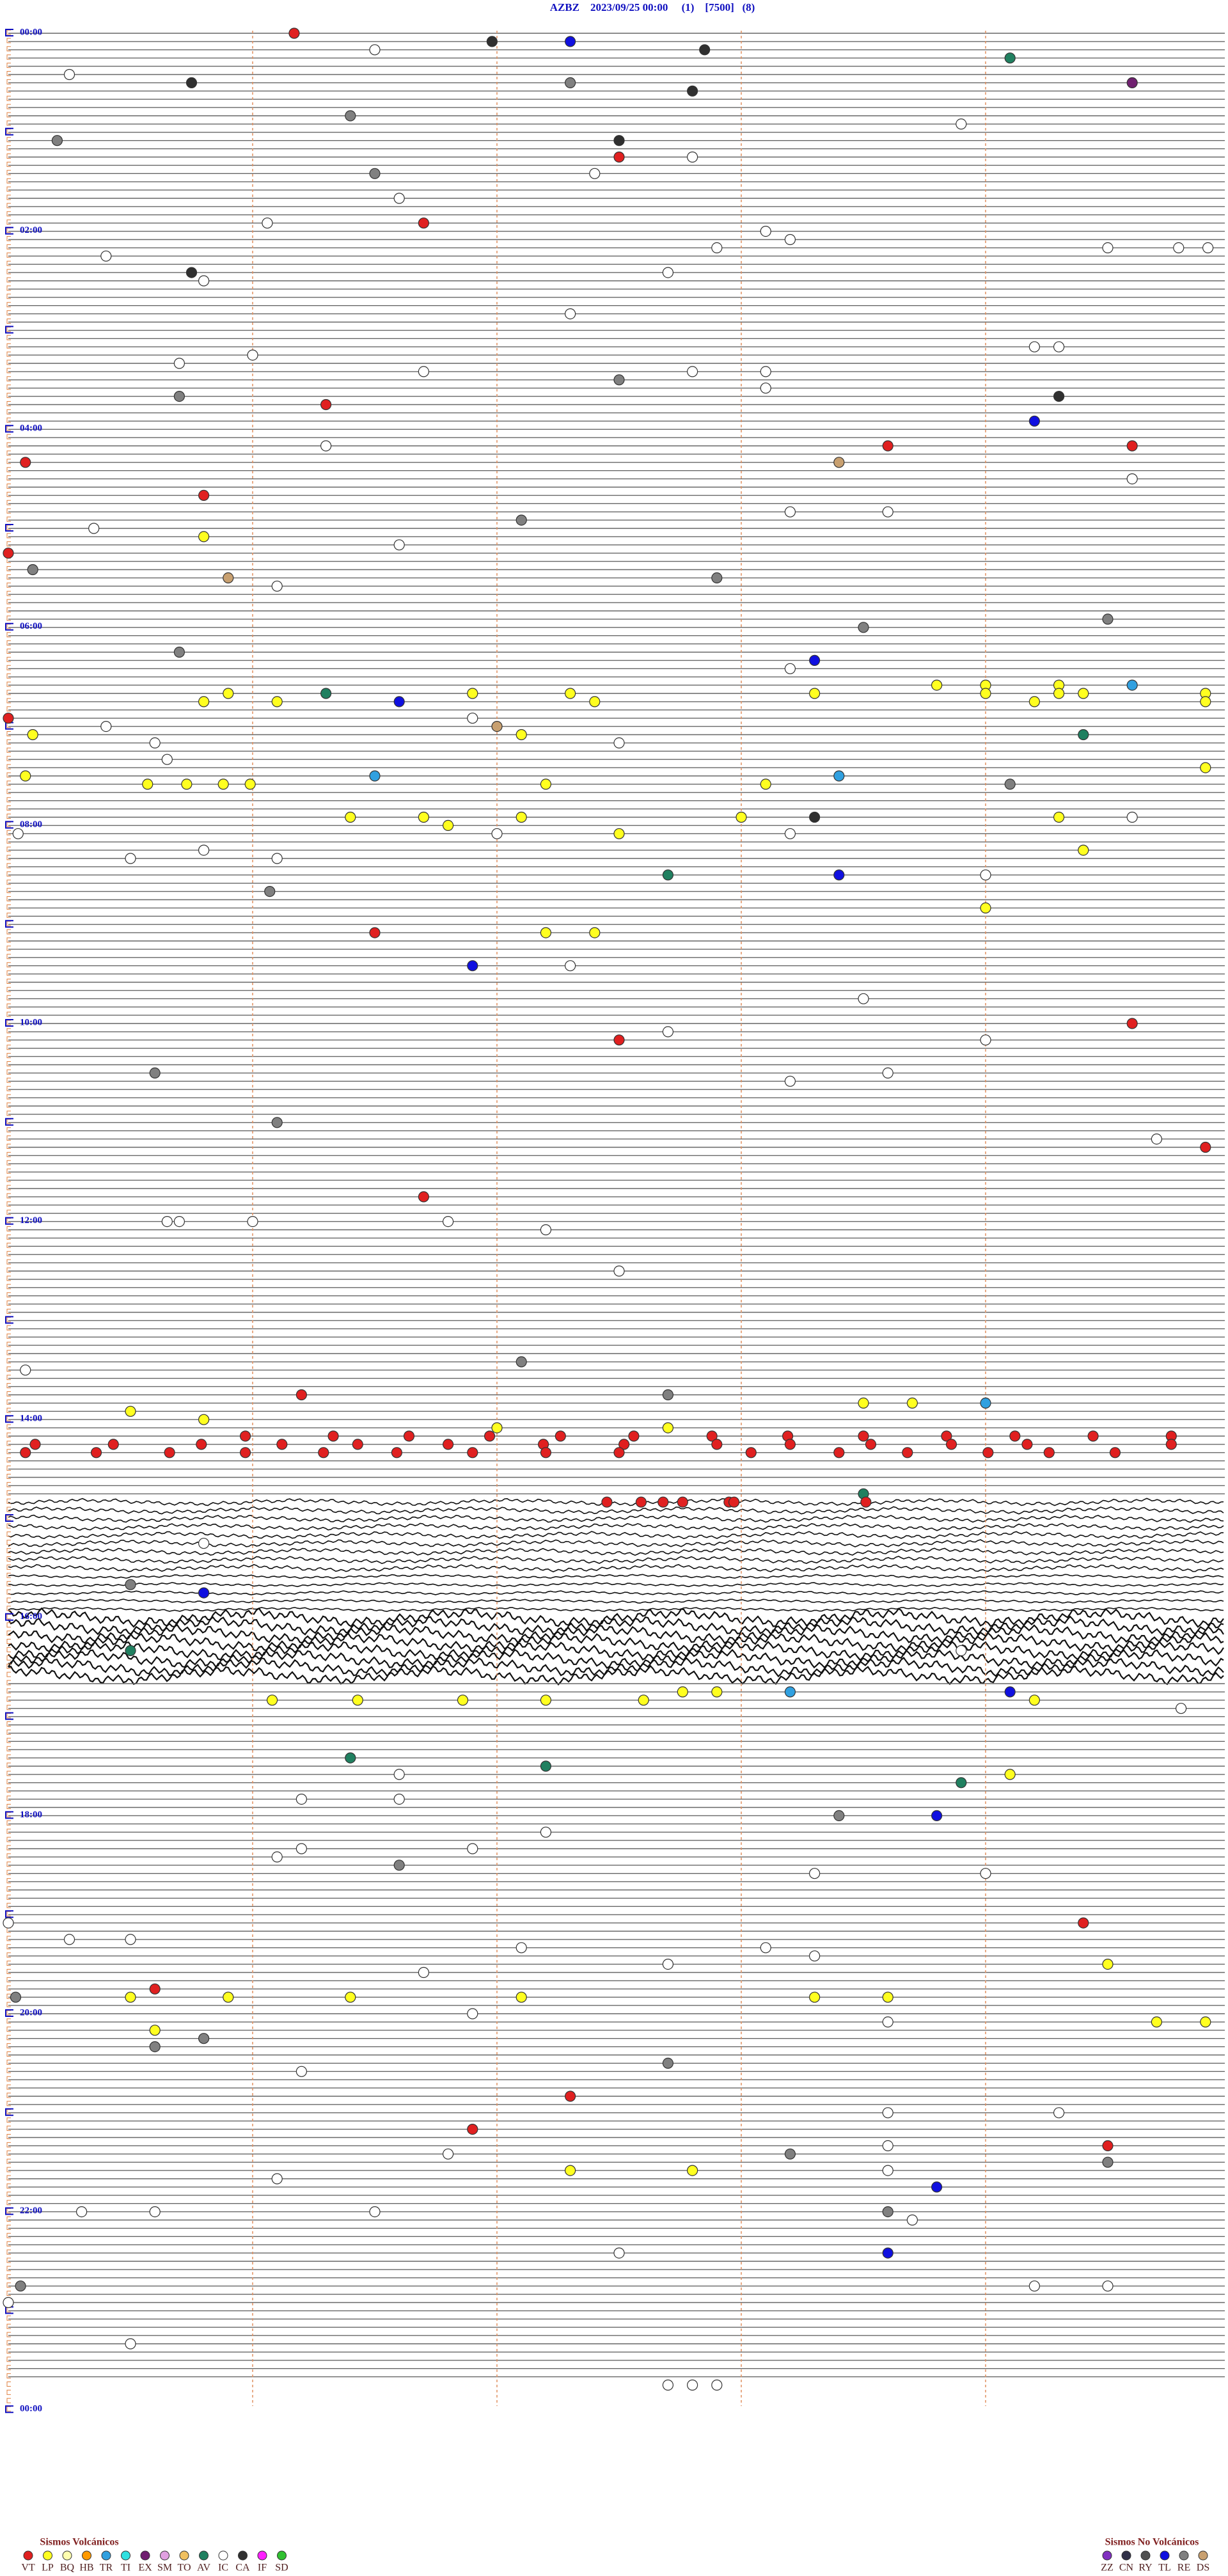 The height and width of the screenshot is (2576, 1228). What do you see at coordinates (31, 230) in the screenshot?
I see `hour-label: 02:00` at bounding box center [31, 230].